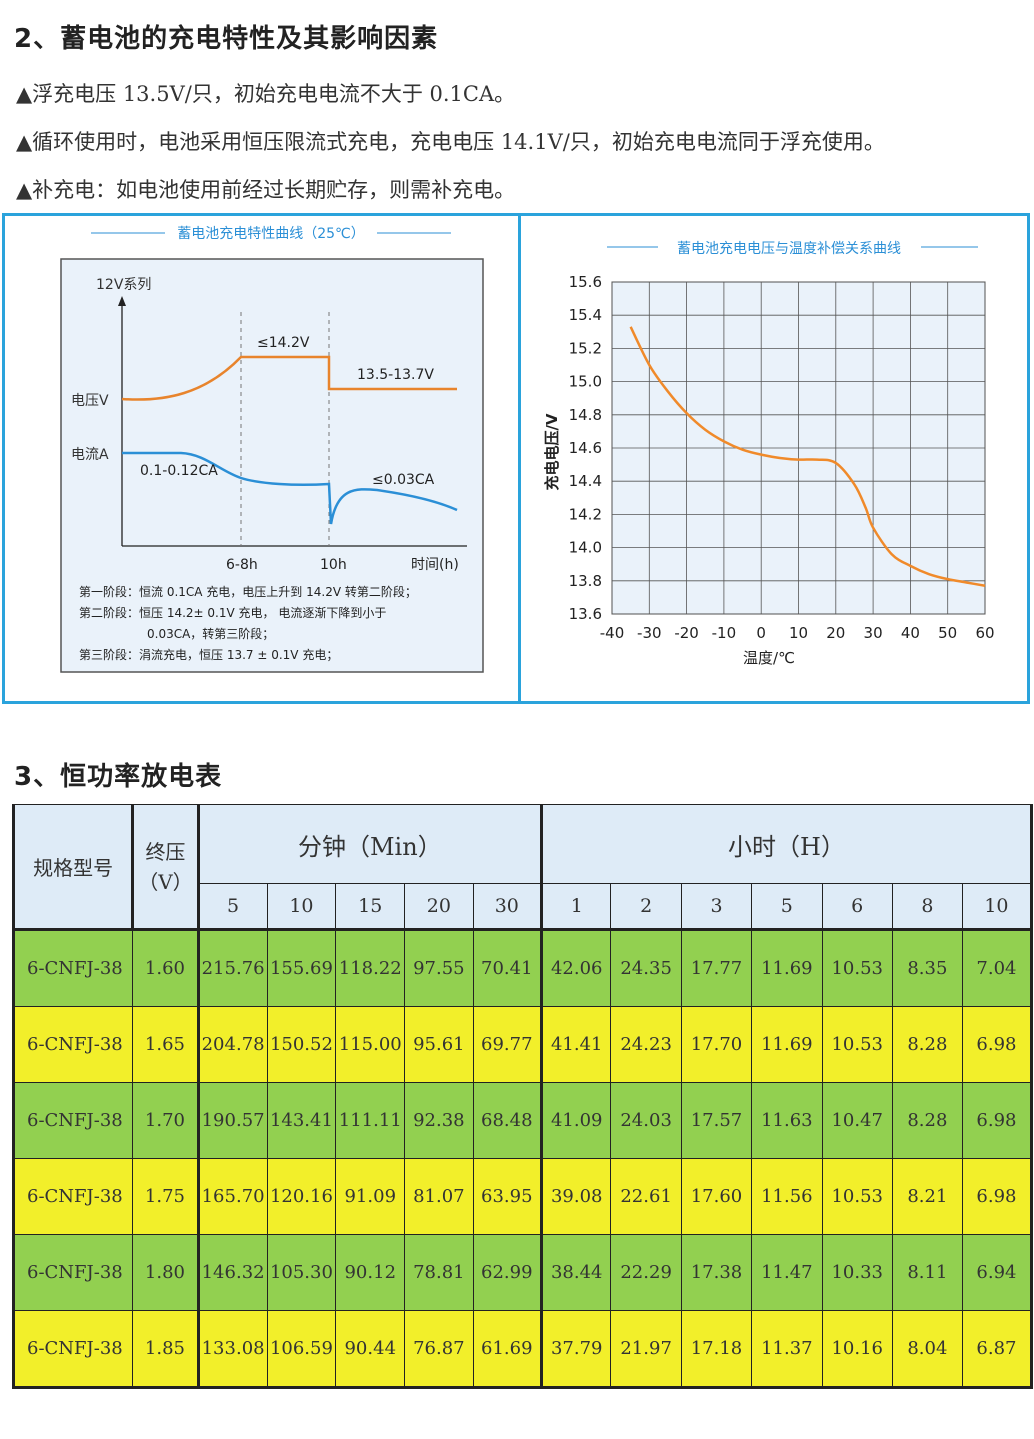  Describe the element at coordinates (873, 633) in the screenshot. I see `x-tick-label: 30` at that location.